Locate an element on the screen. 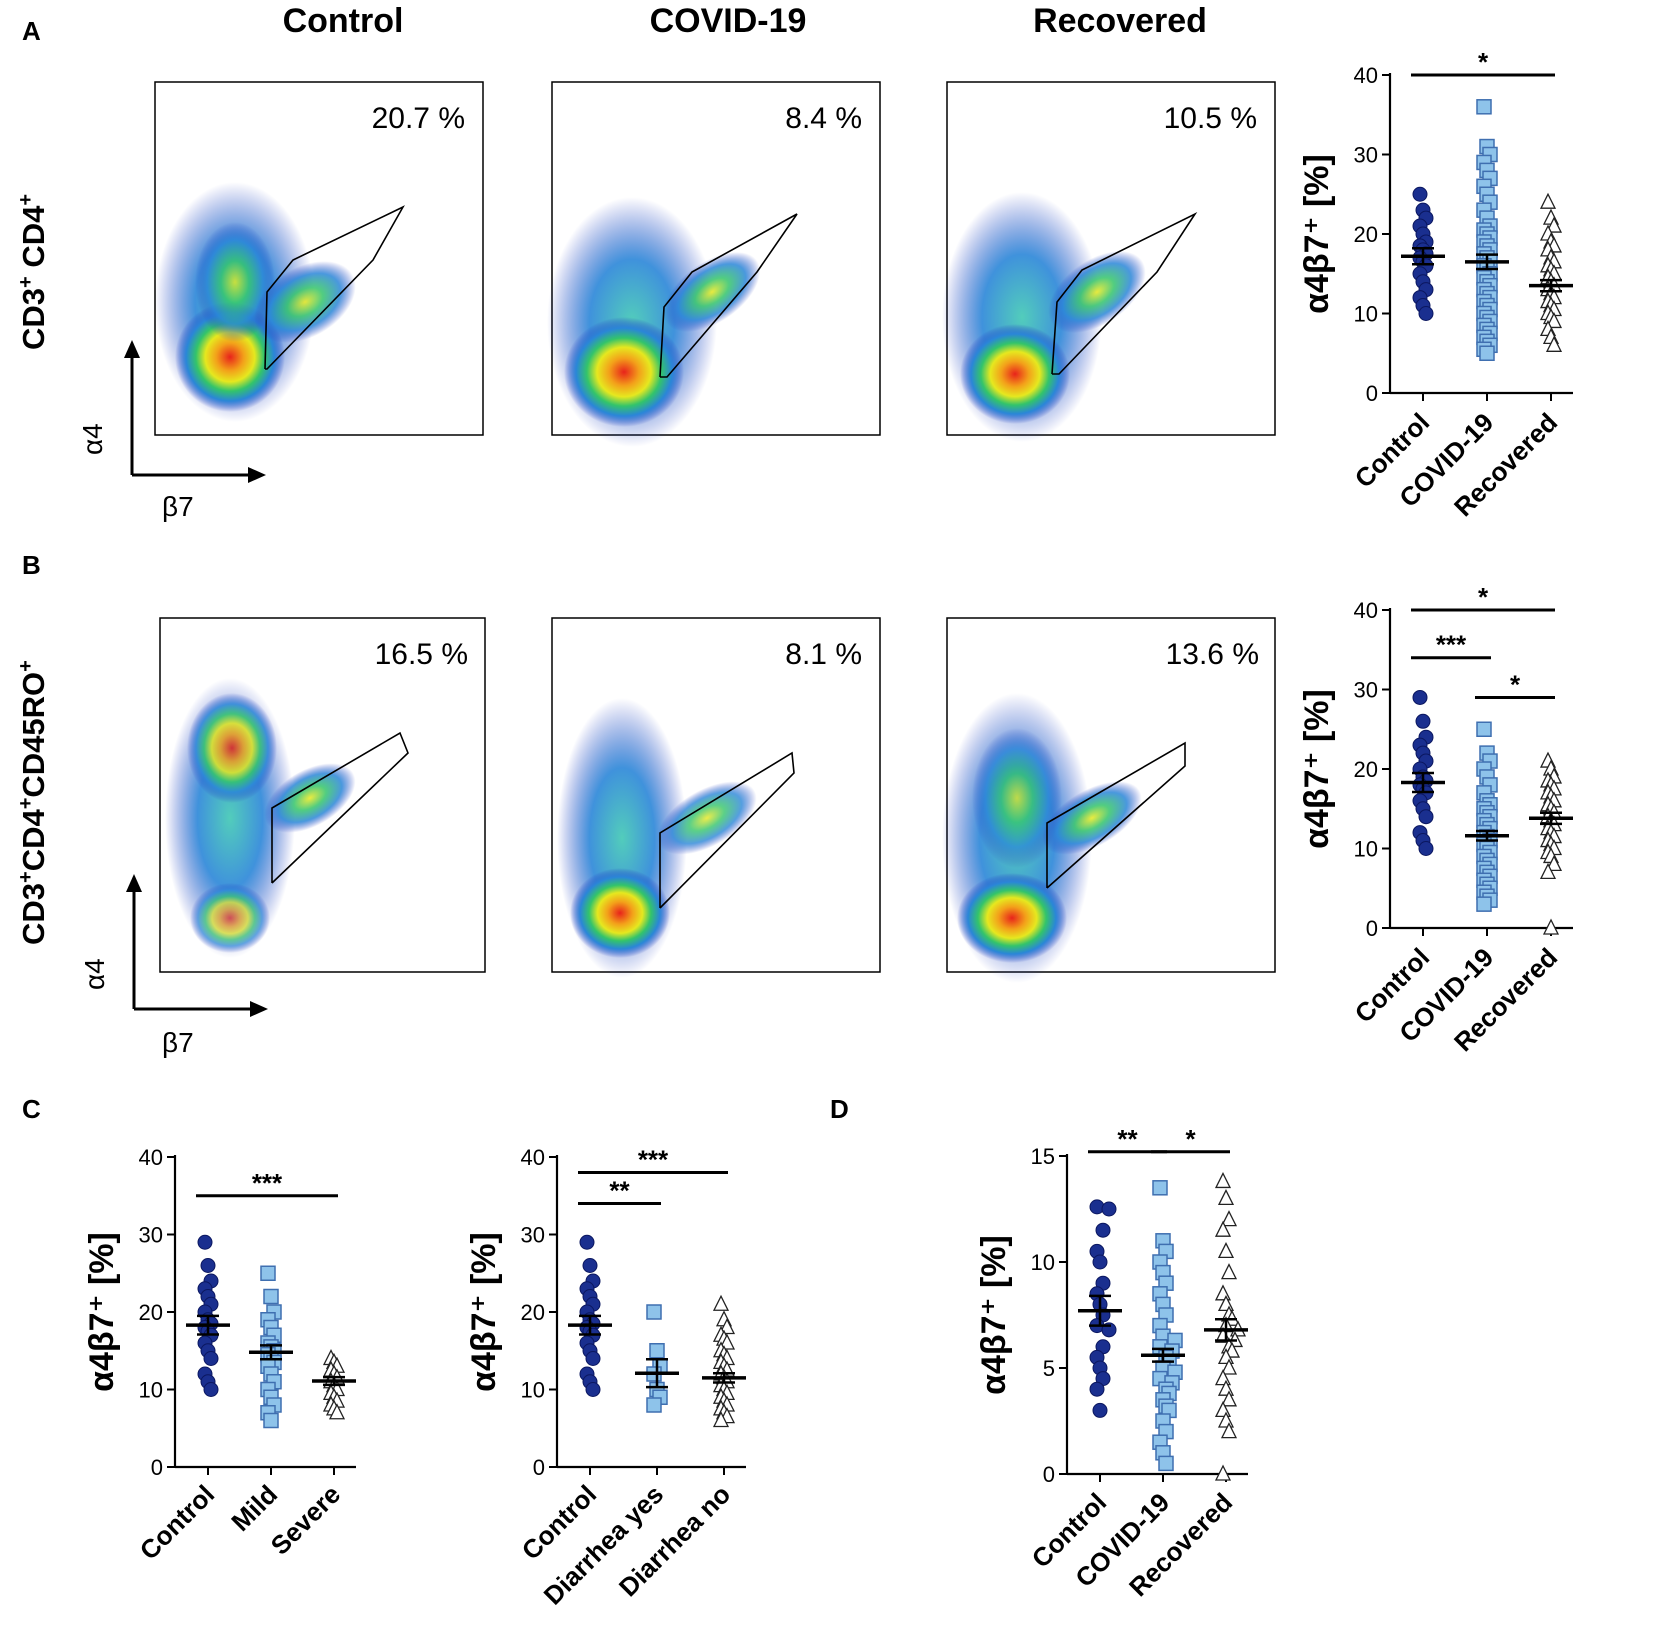 This screenshot has width=1654, height=1639. flow-plot-b-covid: 8.1 % is located at coordinates (716, 797).